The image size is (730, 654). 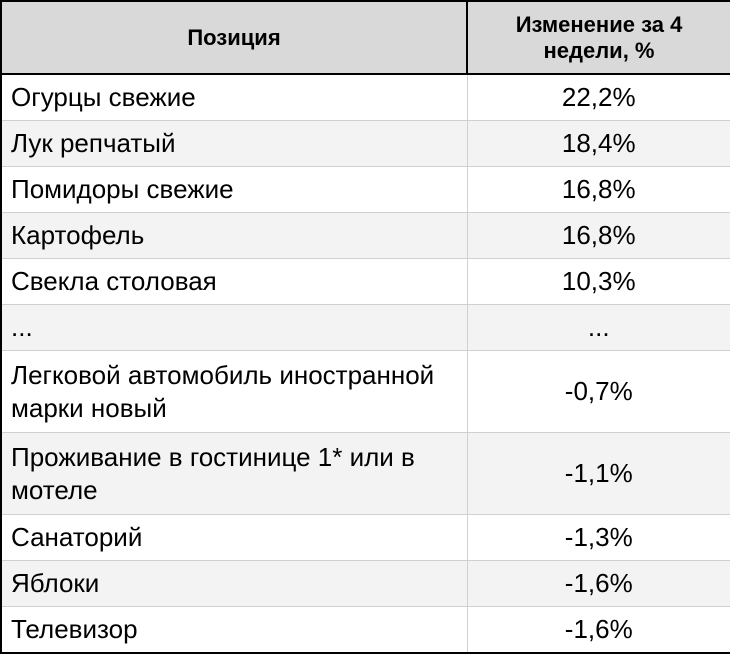 I want to click on row-name: Свекла столовая, so click(x=234, y=281).